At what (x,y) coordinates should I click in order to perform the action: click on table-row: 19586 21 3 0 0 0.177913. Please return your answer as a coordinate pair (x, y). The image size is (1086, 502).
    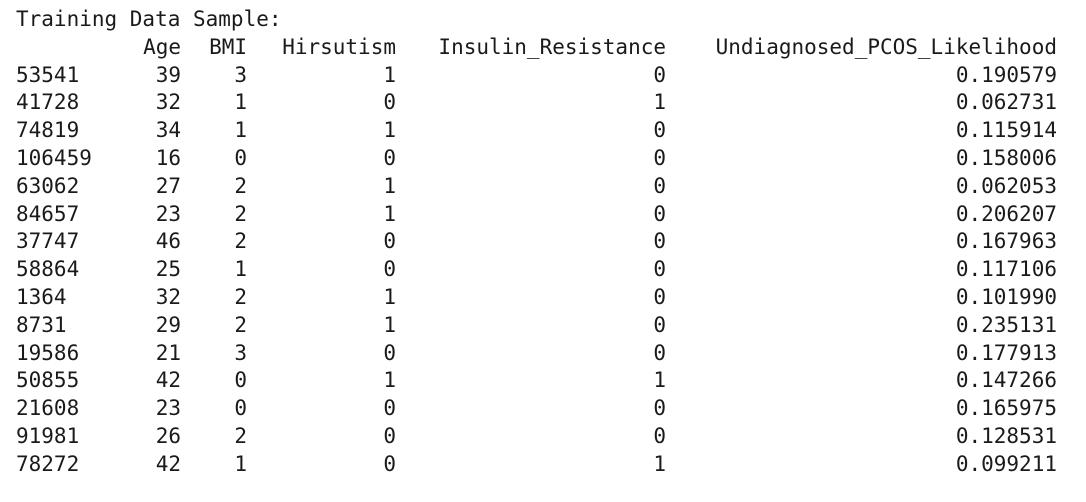
    Looking at the image, I should click on (546, 354).